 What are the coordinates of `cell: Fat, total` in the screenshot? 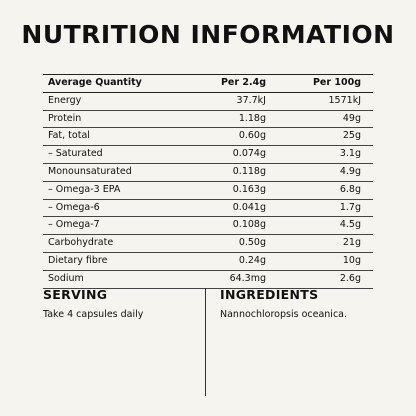 It's located at (69, 136).